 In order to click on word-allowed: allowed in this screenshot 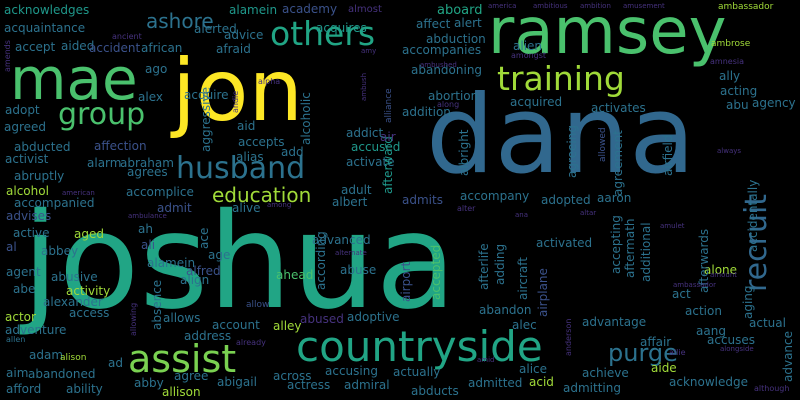, I will do `click(603, 144)`.